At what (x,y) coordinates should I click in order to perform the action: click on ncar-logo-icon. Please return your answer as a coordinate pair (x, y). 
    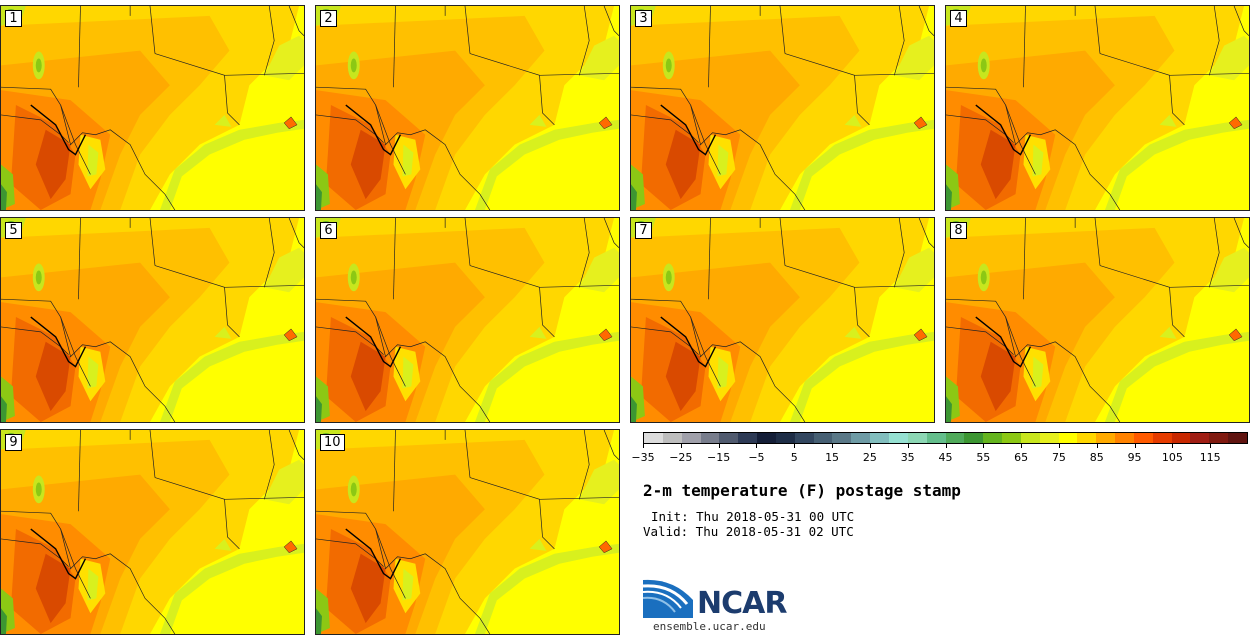
    Looking at the image, I should click on (668, 598).